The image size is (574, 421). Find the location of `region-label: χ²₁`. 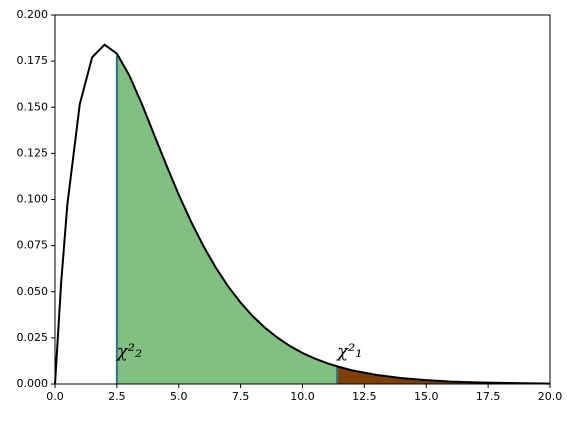

region-label: χ²₁ is located at coordinates (348, 351).